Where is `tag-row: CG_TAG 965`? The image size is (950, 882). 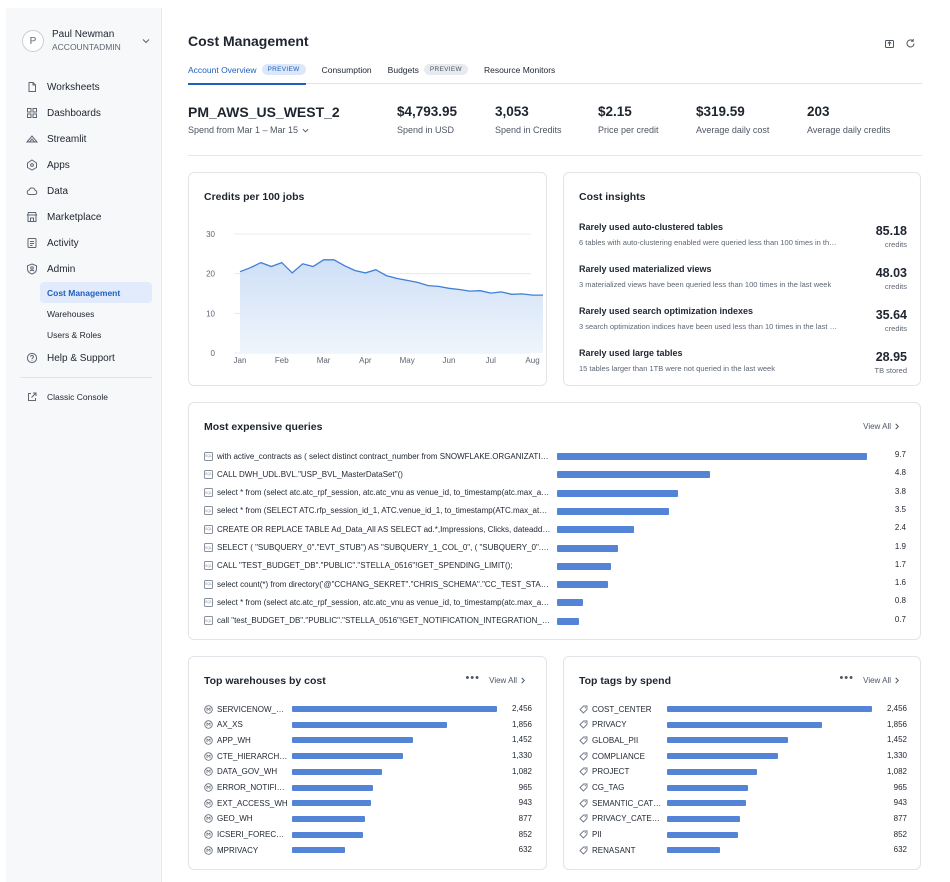 tag-row: CG_TAG 965 is located at coordinates (743, 788).